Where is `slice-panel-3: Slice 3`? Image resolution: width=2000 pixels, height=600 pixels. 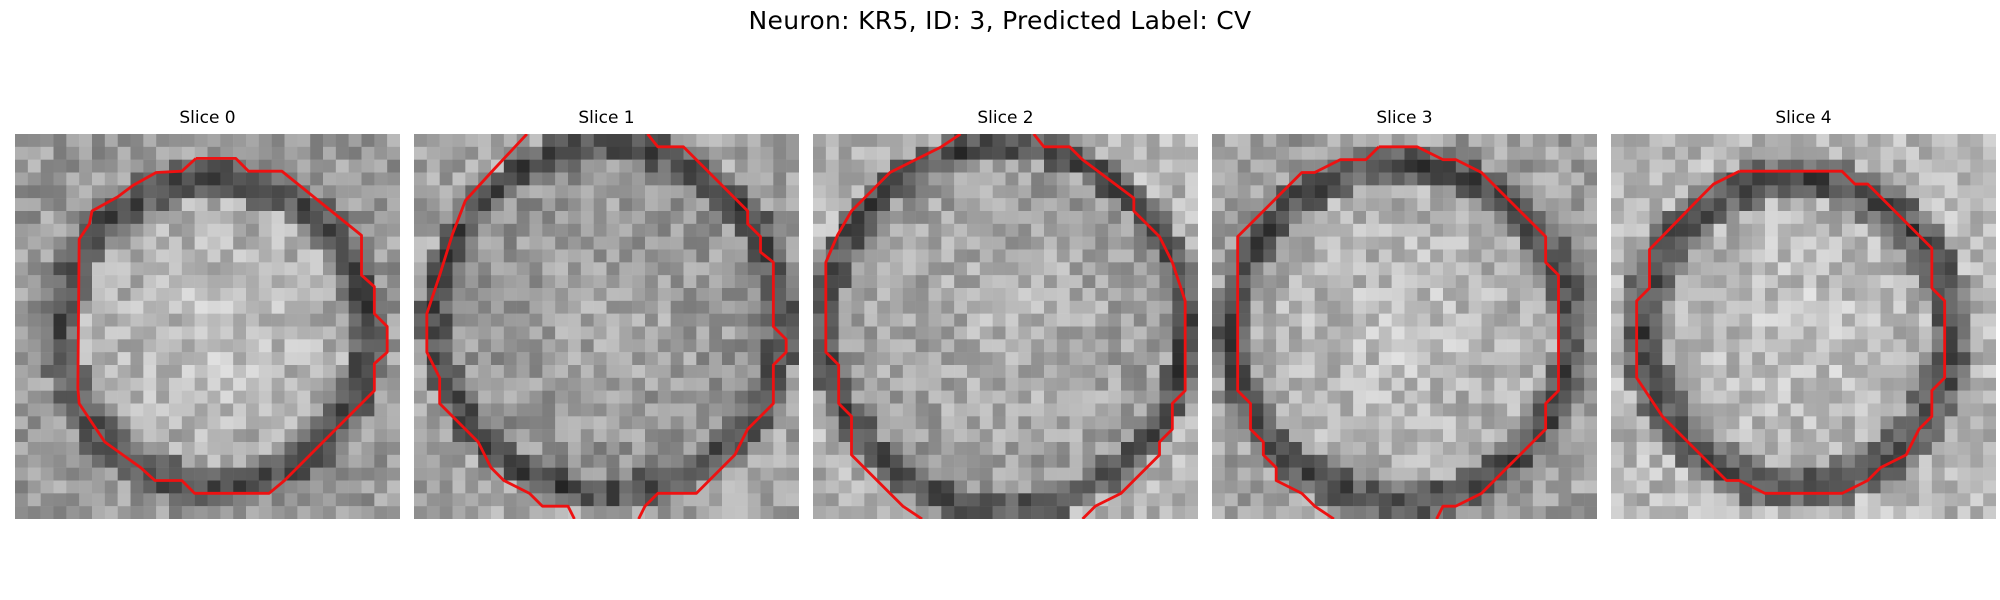 slice-panel-3: Slice 3 is located at coordinates (1404, 314).